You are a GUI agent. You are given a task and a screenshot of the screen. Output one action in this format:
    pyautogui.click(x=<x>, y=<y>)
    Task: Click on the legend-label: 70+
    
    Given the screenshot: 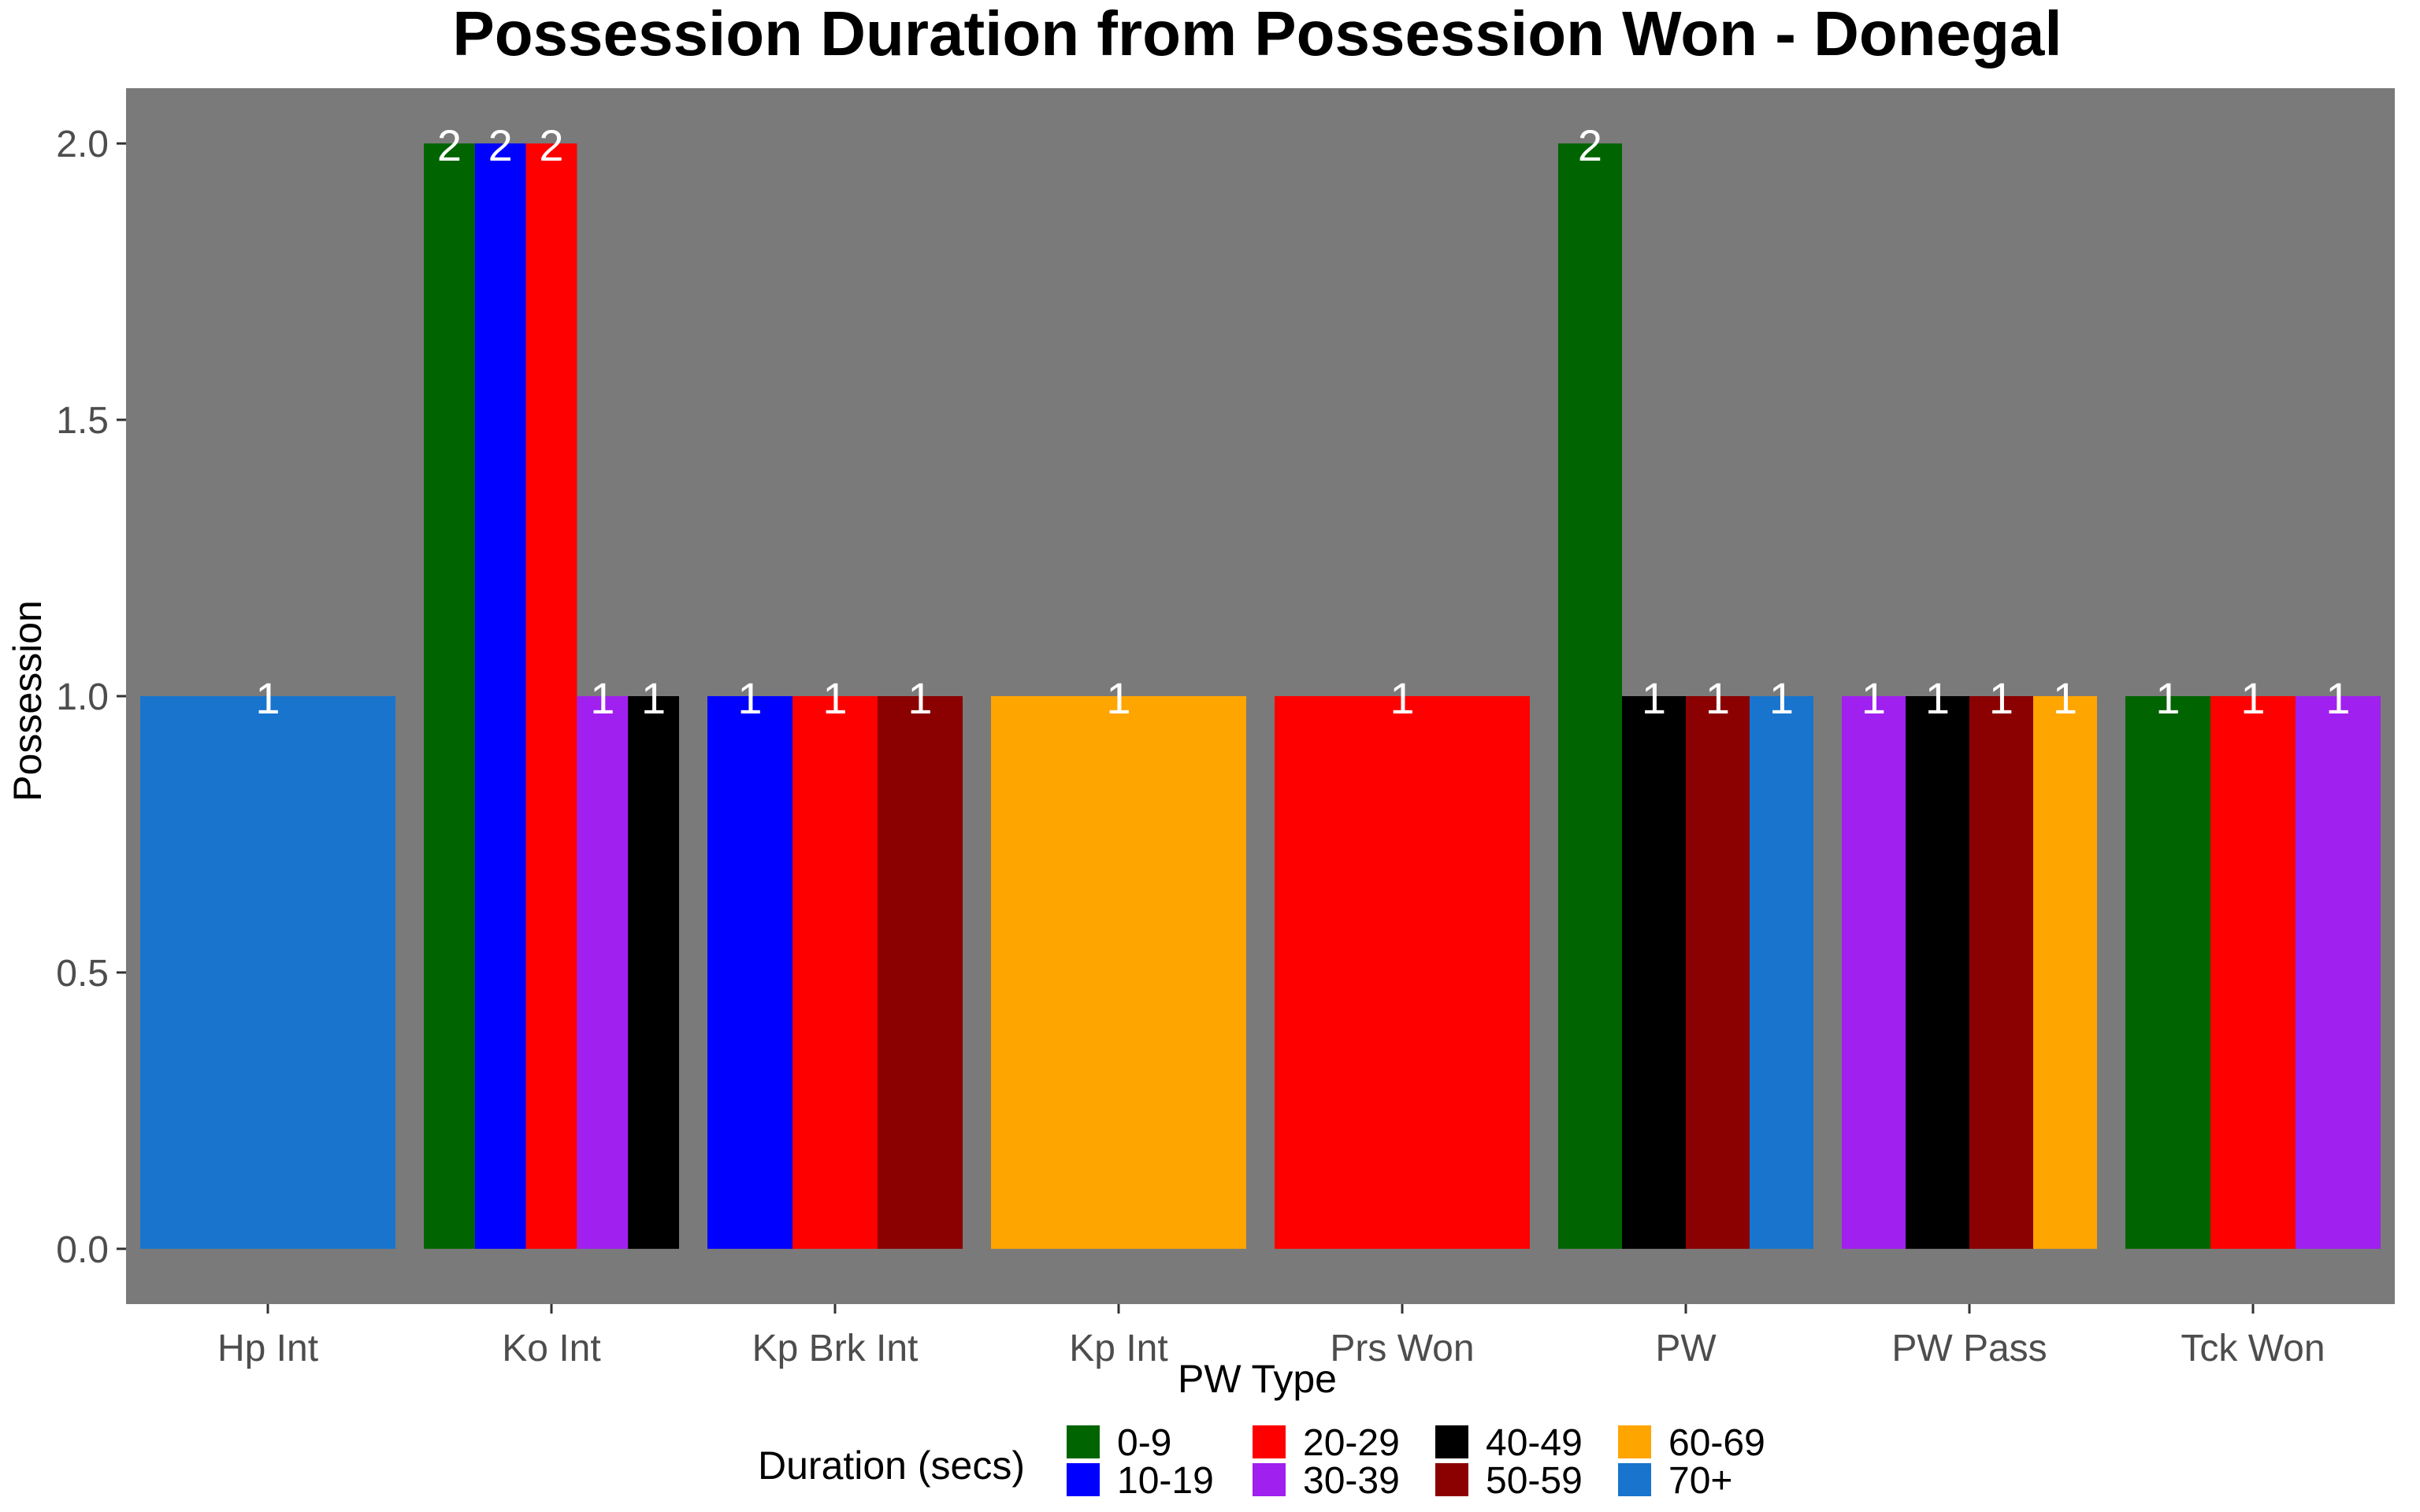 What is the action you would take?
    pyautogui.click(x=1700, y=1481)
    